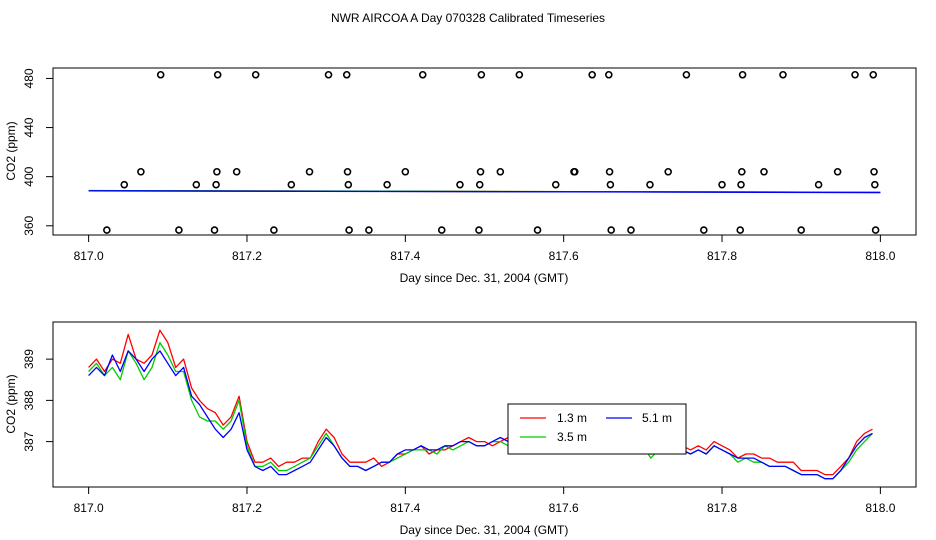  I want to click on top-x-axis: 817.0 817.2 817.4 817.6 817.8 818.0, so click(485, 249).